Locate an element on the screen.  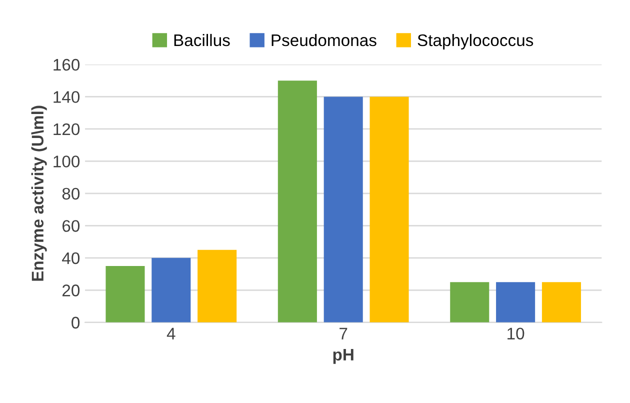
y-tick-label: 60 is located at coordinates (71, 226).